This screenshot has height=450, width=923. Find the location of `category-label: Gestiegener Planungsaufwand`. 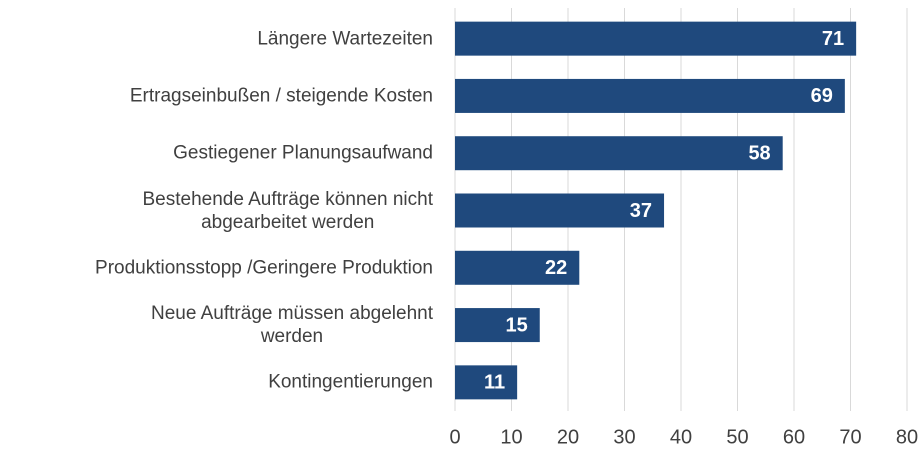

category-label: Gestiegener Planungsaufwand is located at coordinates (303, 153).